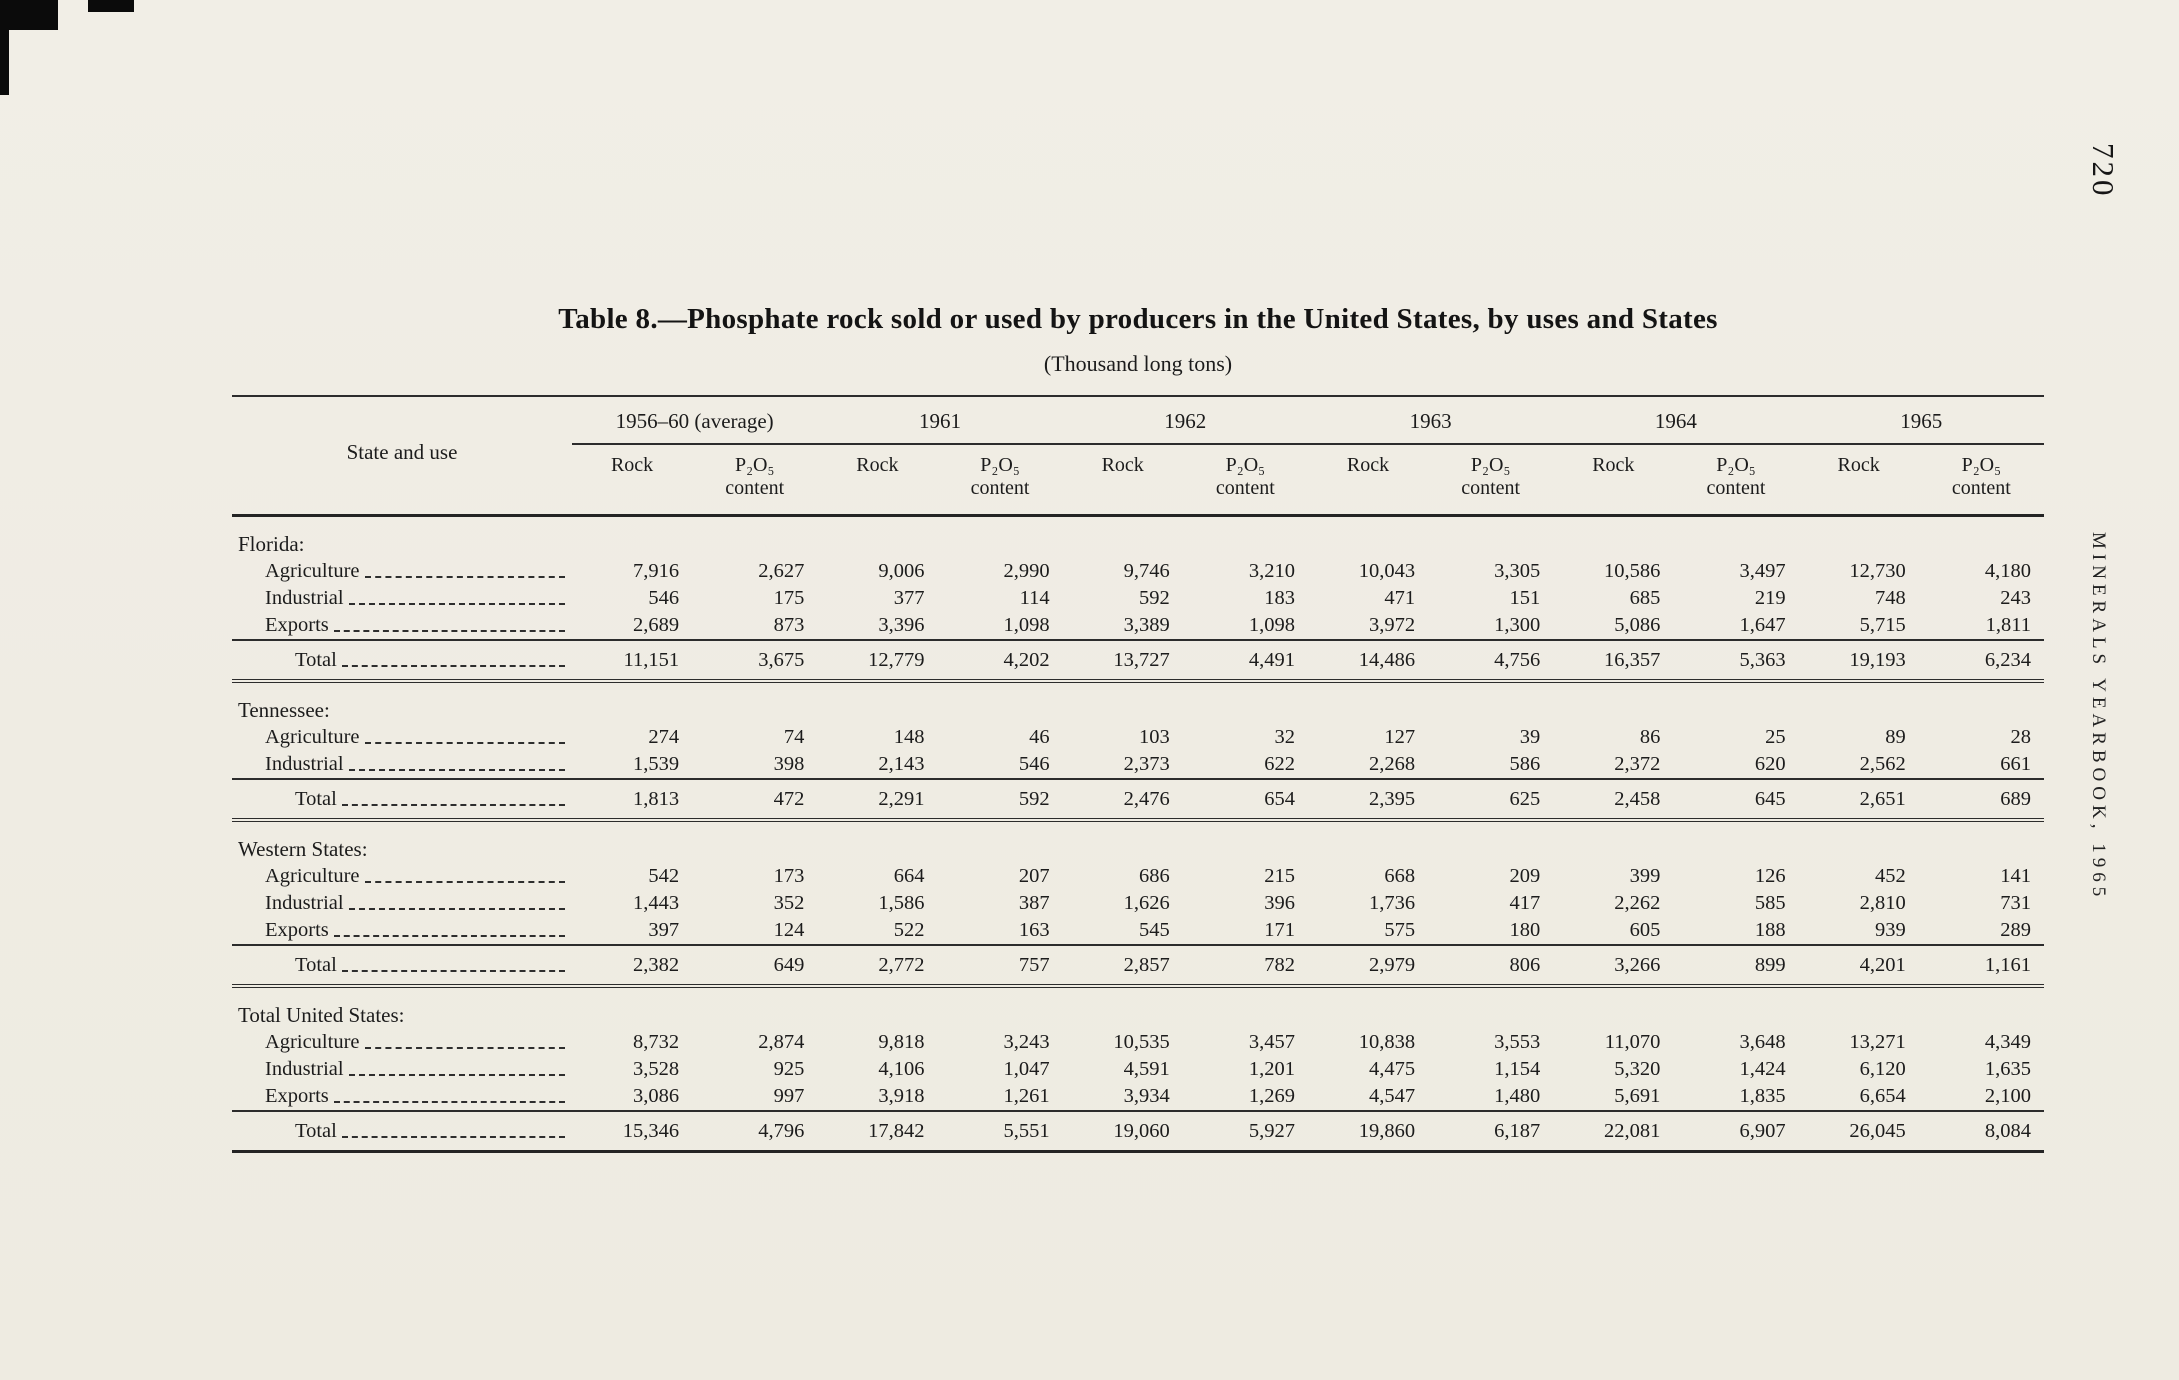 Image resolution: width=2179 pixels, height=1380 pixels. I want to click on value-cell: 6,234, so click(1981, 661).